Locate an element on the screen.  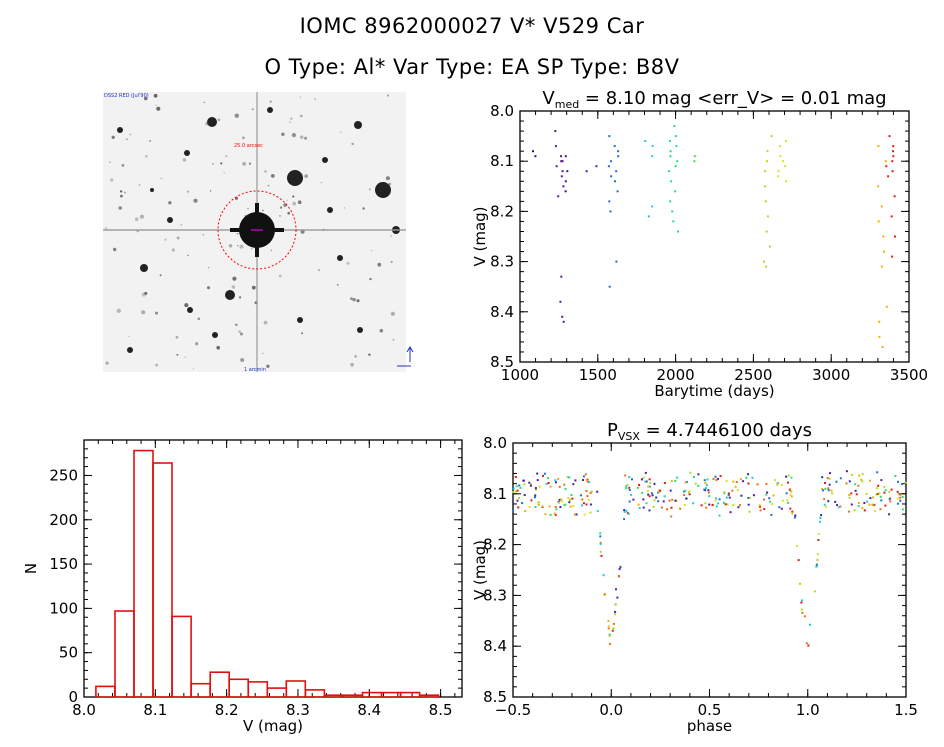
y-axis-label: V (mag) is located at coordinates (480, 236).